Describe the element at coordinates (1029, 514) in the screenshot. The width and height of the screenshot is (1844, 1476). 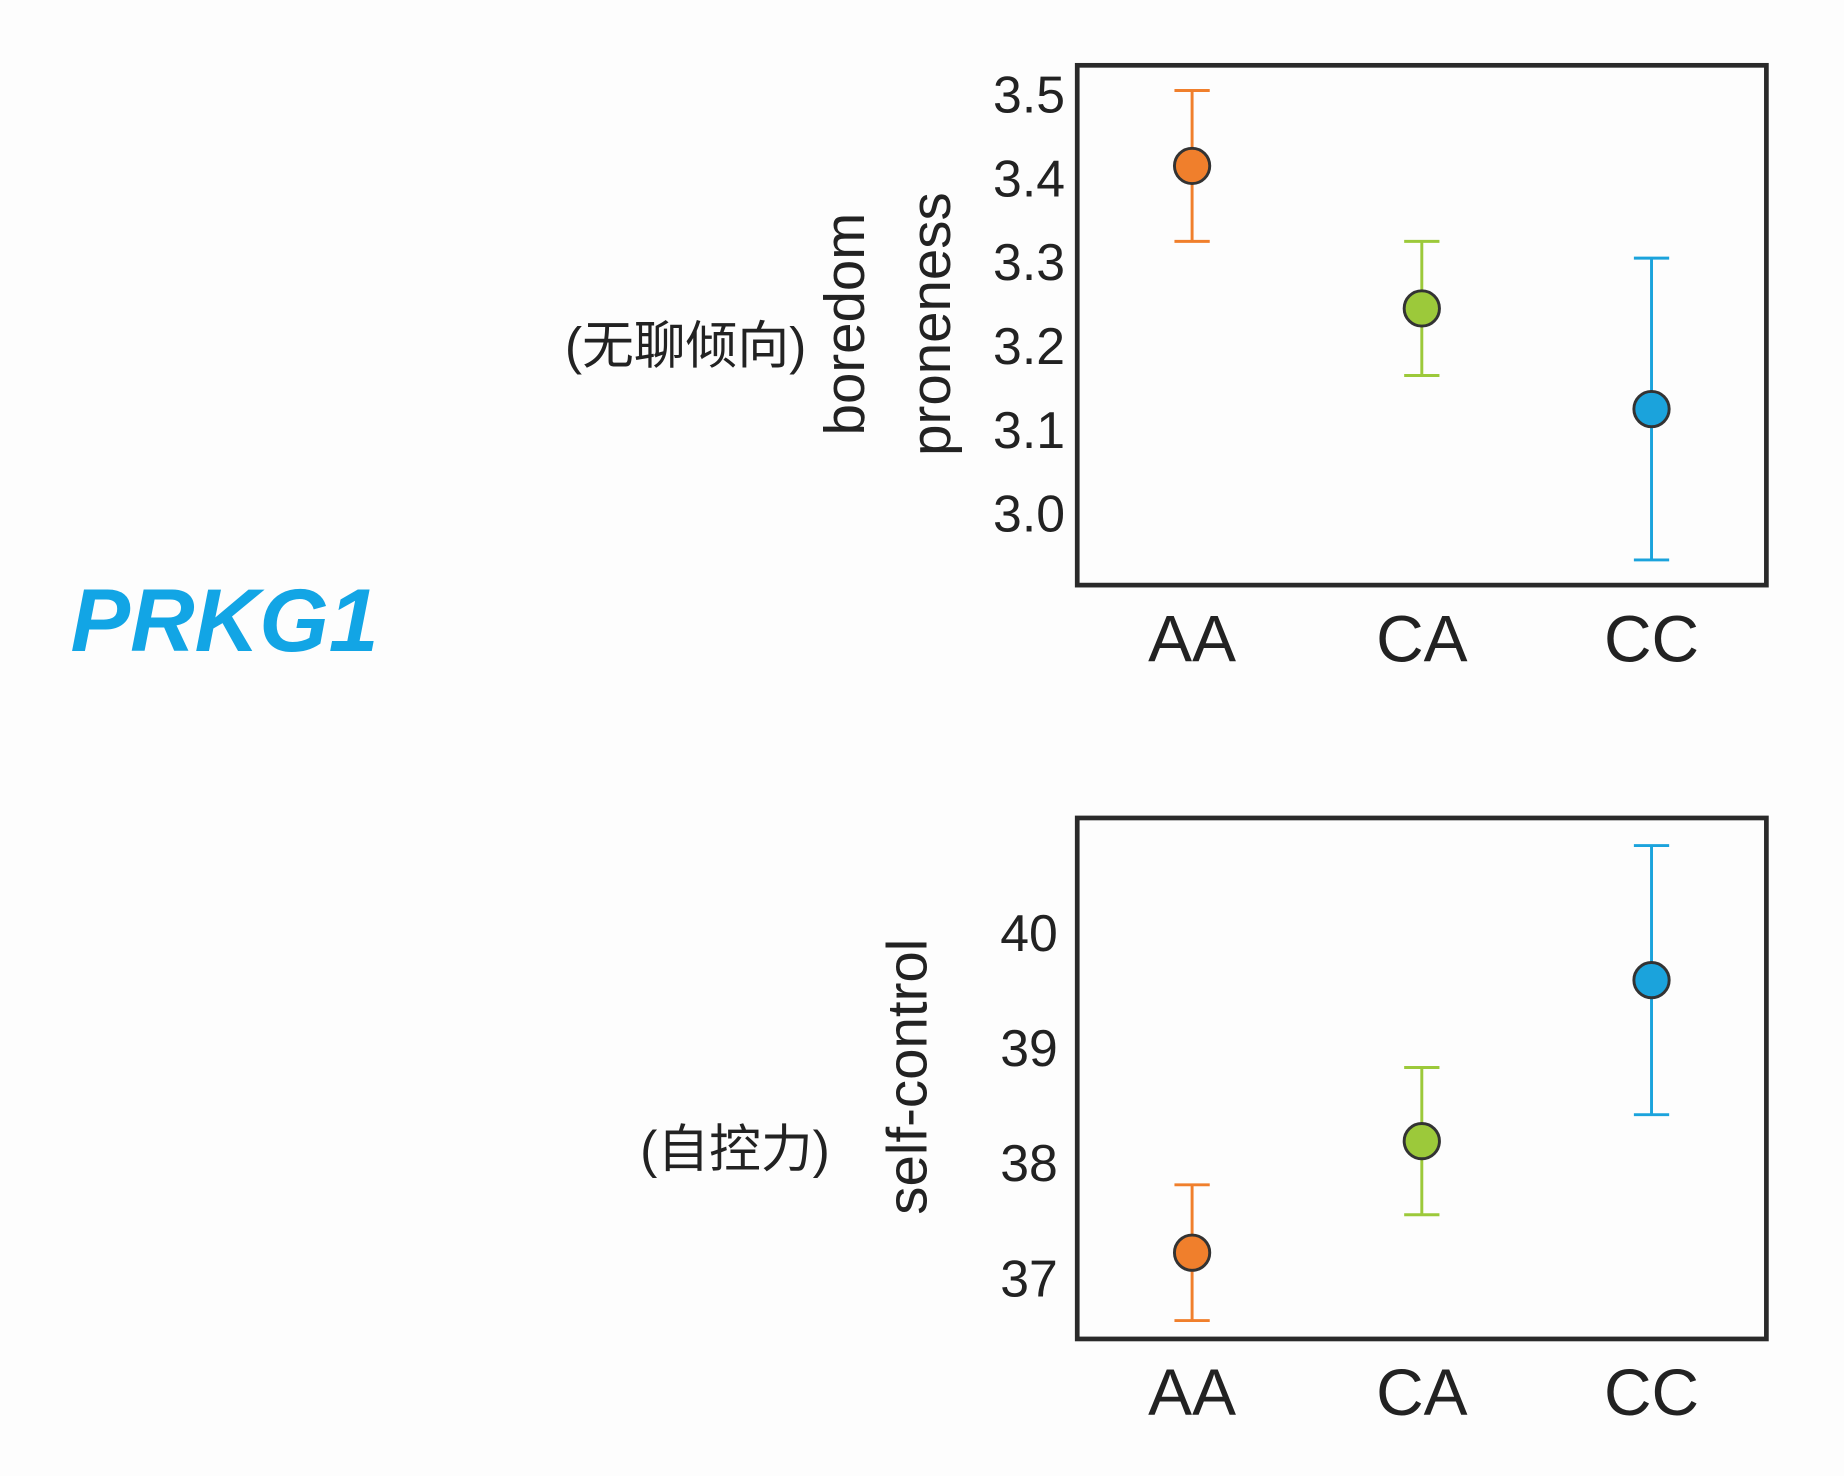
I see `y-tick-label: 3.0` at that location.